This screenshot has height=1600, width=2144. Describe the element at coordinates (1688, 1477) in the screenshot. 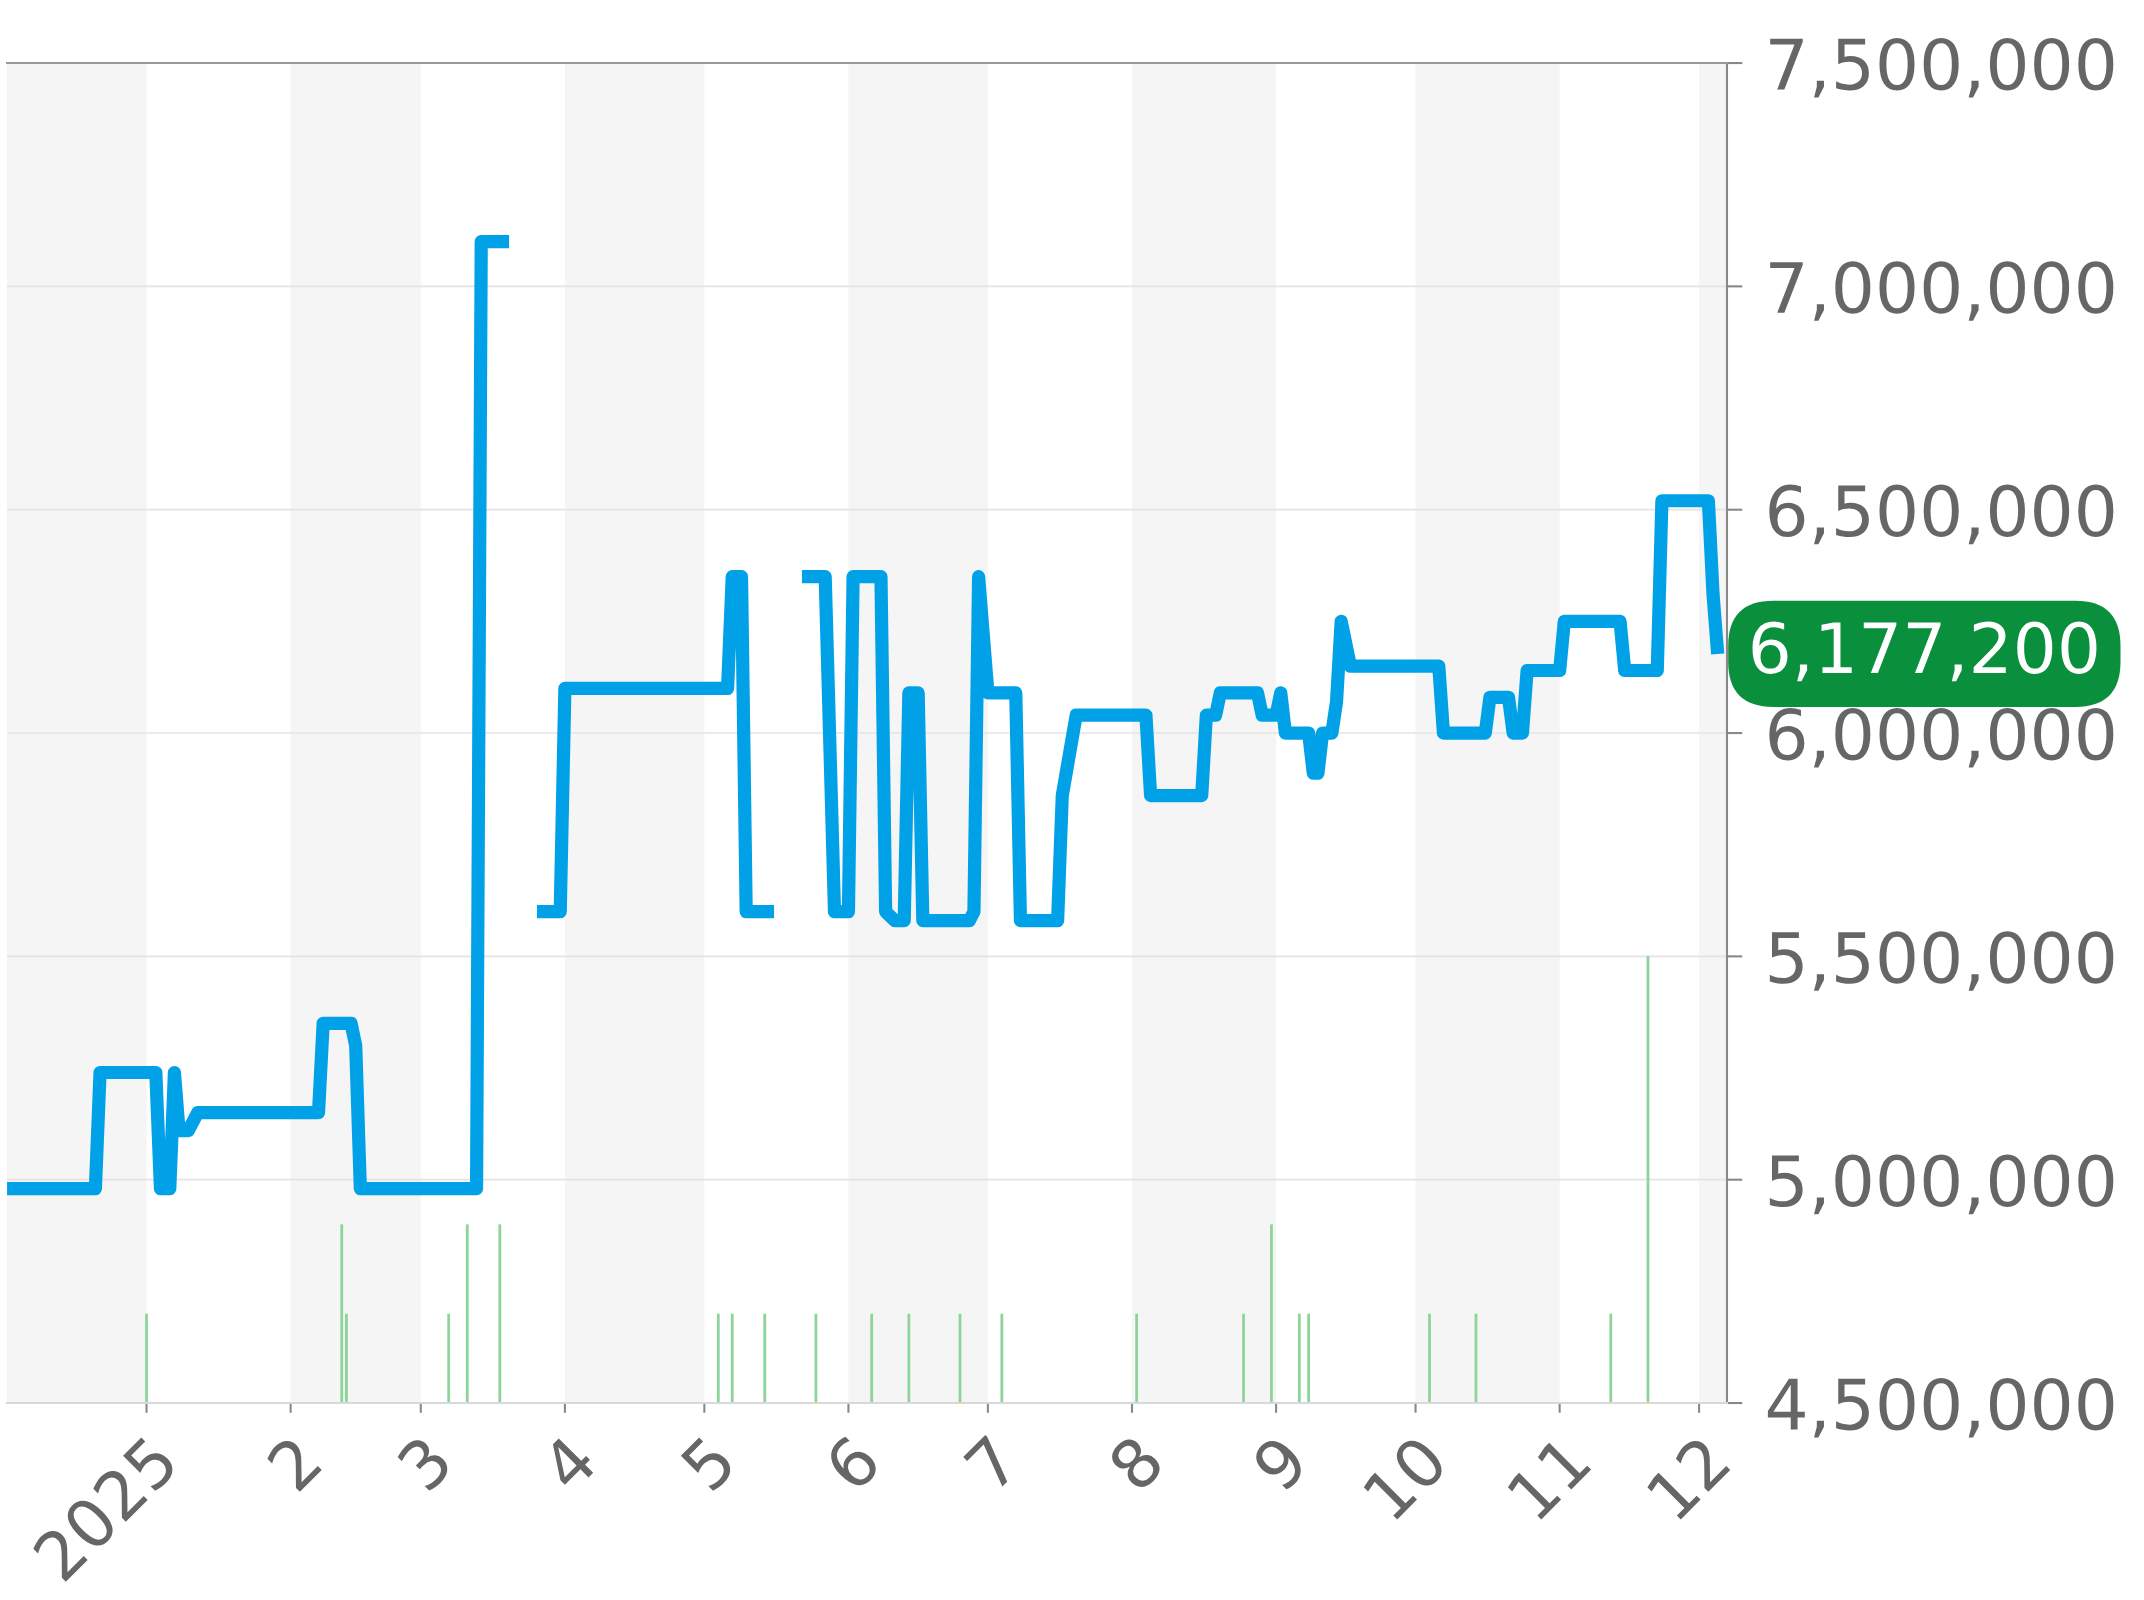

I see `x-tick-label: 12` at that location.